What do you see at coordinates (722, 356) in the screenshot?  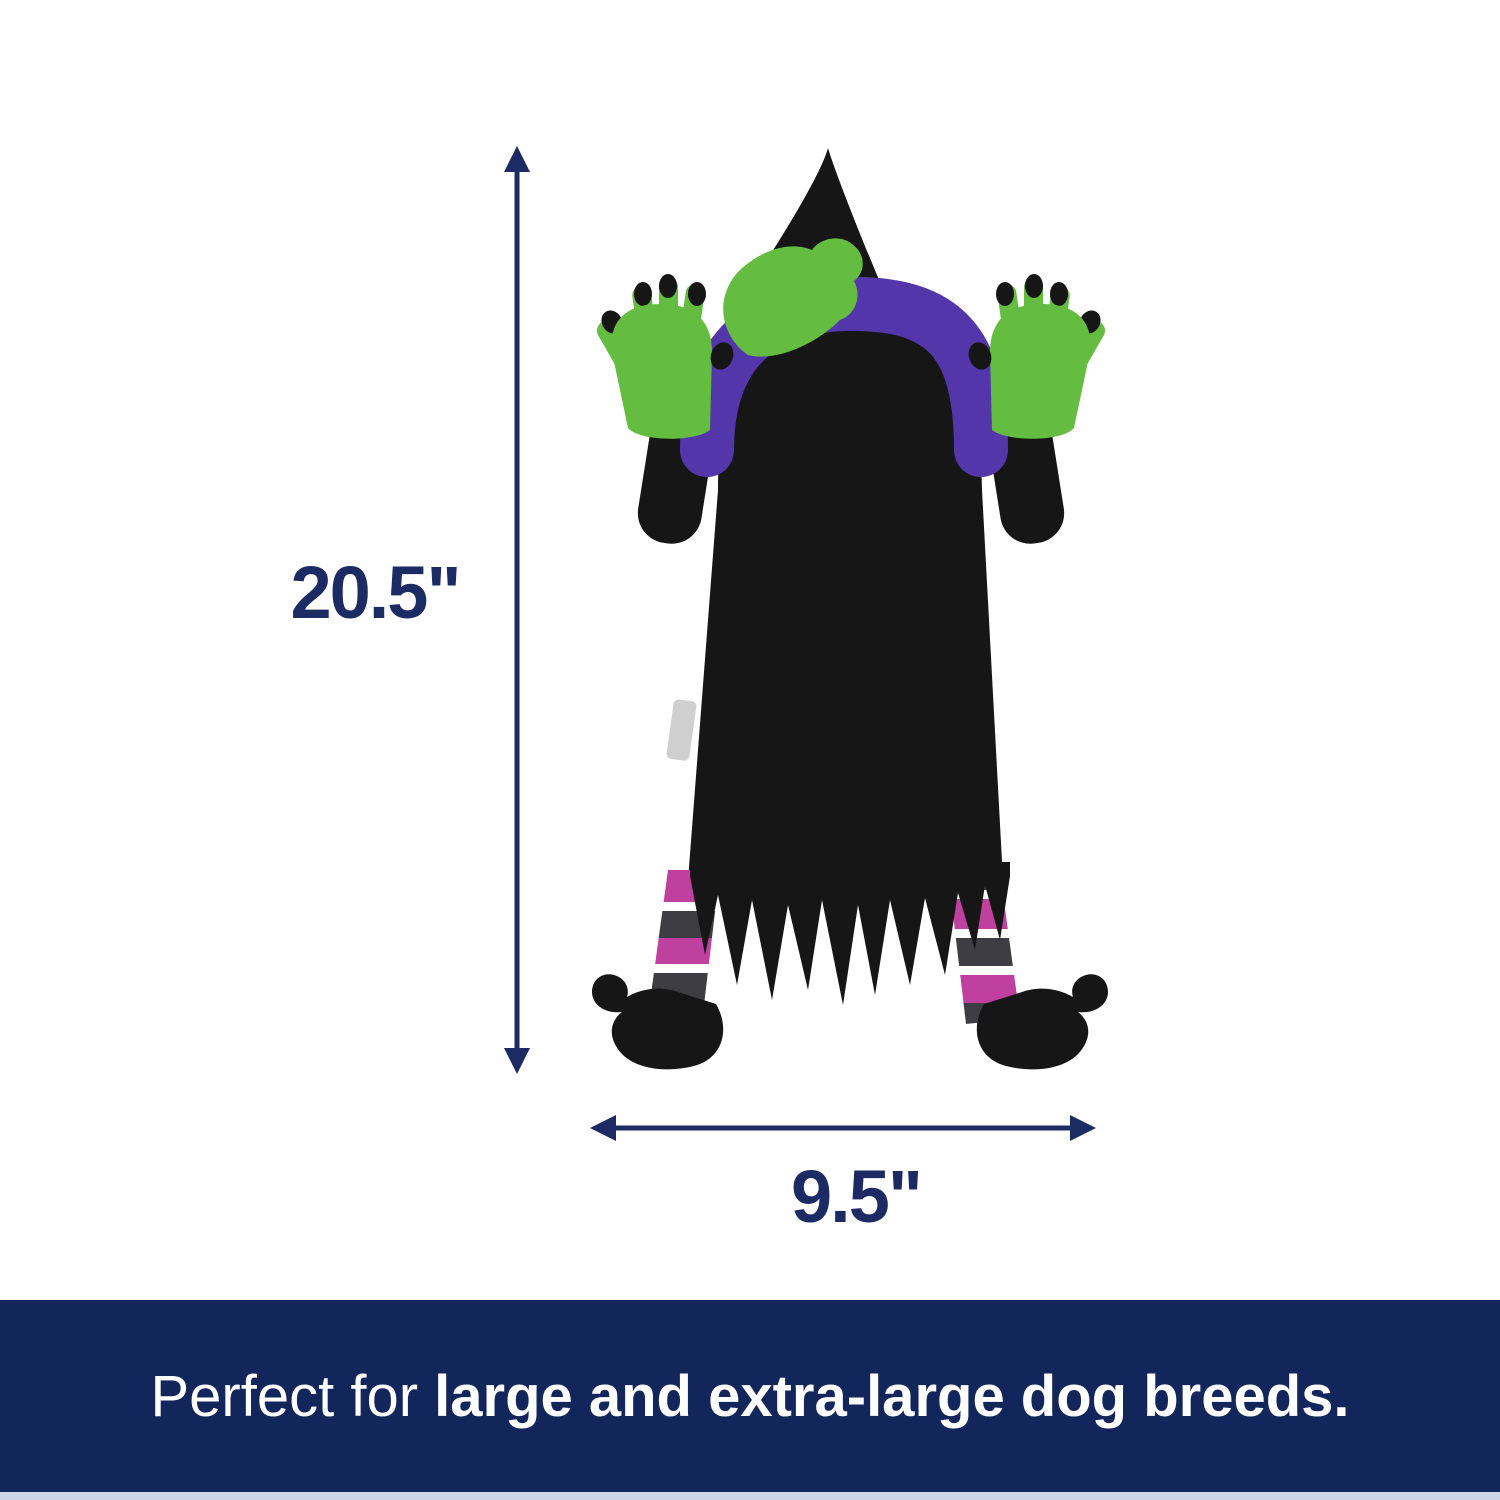 I see `claw-tip-on-brim` at bounding box center [722, 356].